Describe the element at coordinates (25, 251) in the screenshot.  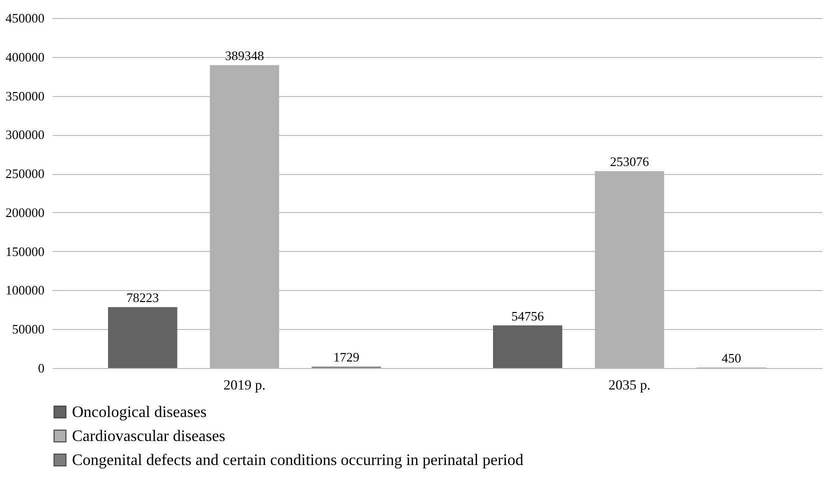
I see `y-tick-label: 150000` at that location.